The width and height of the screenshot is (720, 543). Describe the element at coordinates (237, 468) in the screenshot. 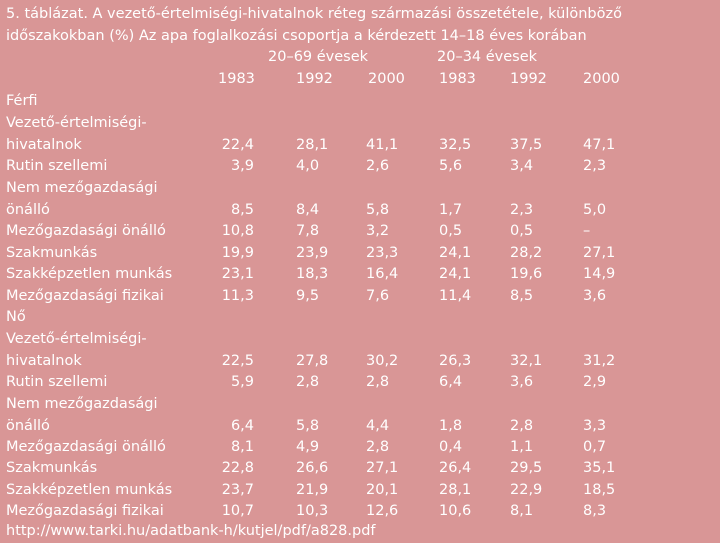

I see `table-cell: 22,8` at that location.